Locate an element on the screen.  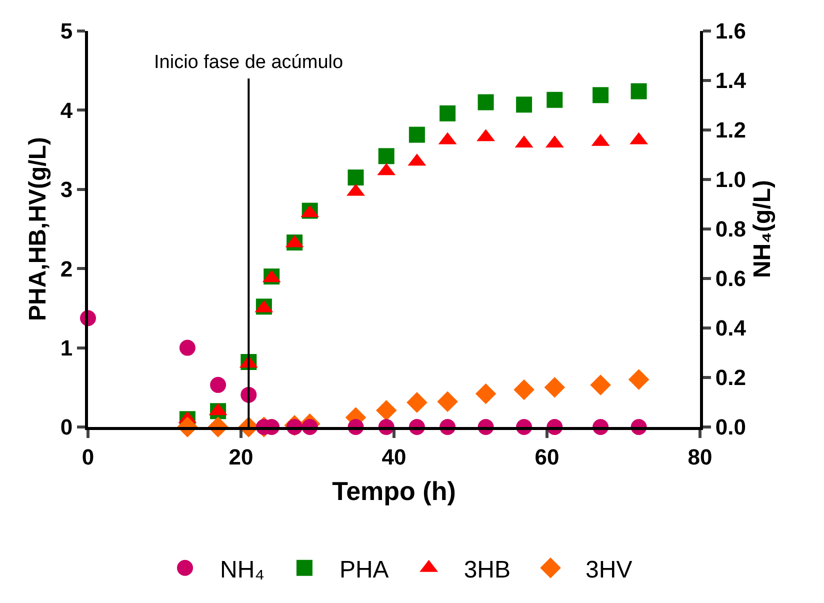
y2-tick-label: 0.4 is located at coordinates (731, 328).